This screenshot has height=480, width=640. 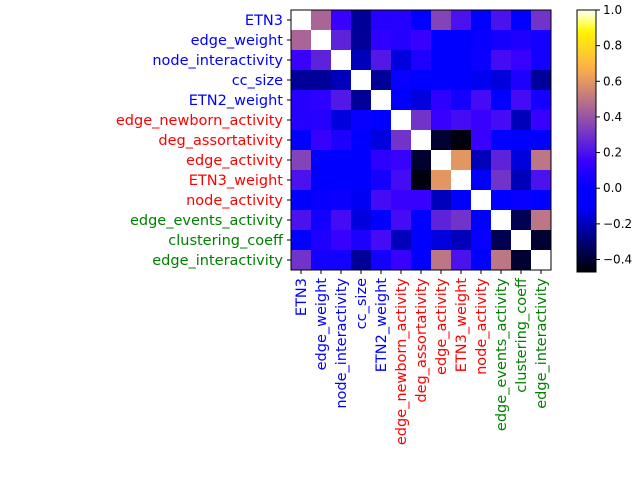 I want to click on column-label: clustering_coeff, so click(x=522, y=335).